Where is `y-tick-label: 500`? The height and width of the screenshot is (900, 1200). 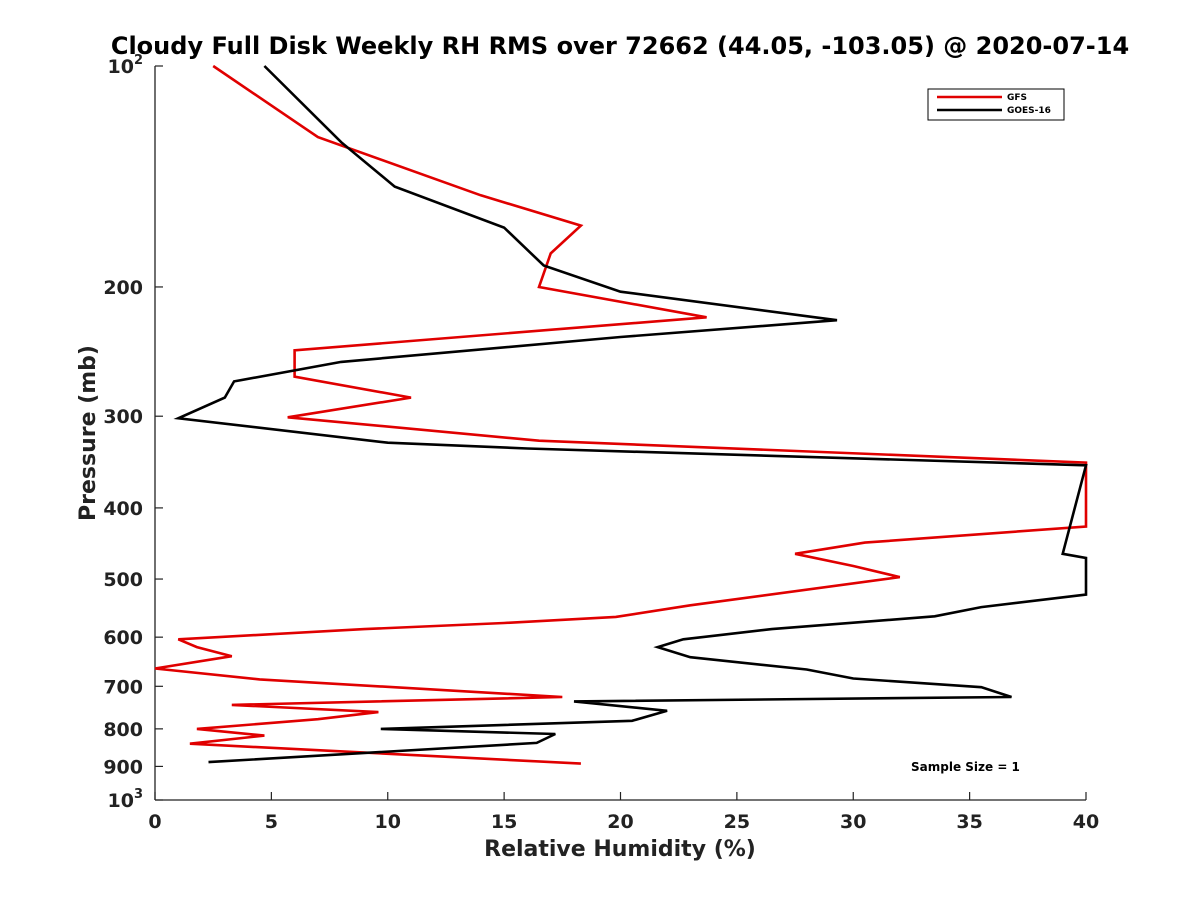
y-tick-label: 500 is located at coordinates (123, 580).